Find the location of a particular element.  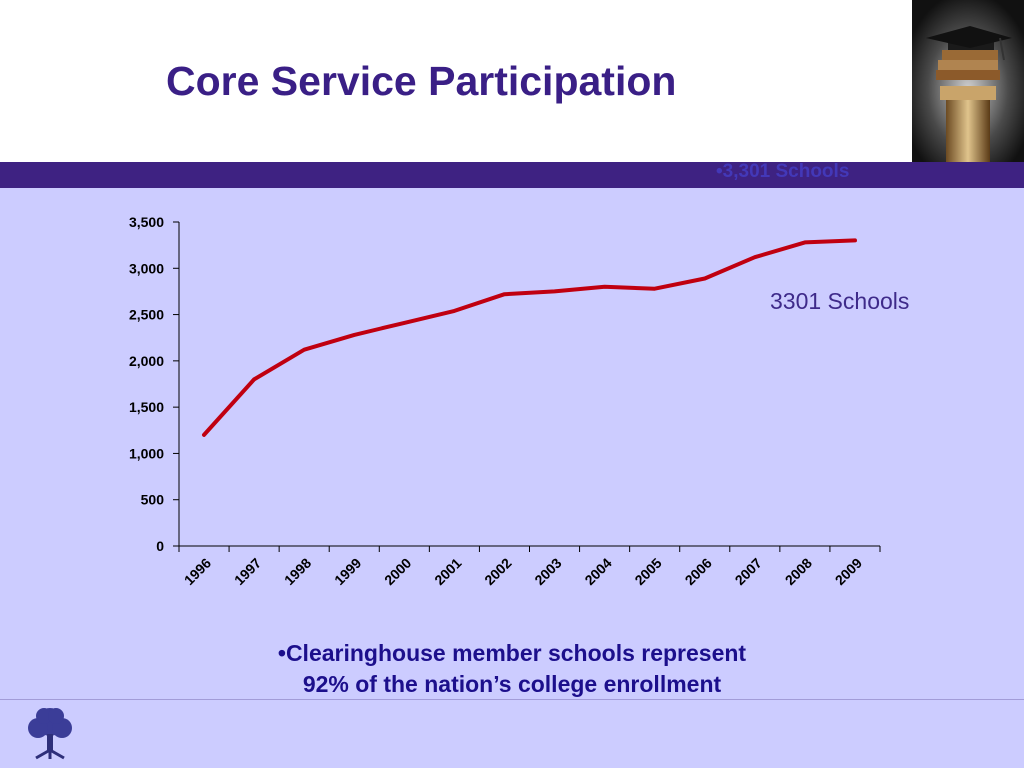

y-tick-label: 2,500 is located at coordinates (146, 315).